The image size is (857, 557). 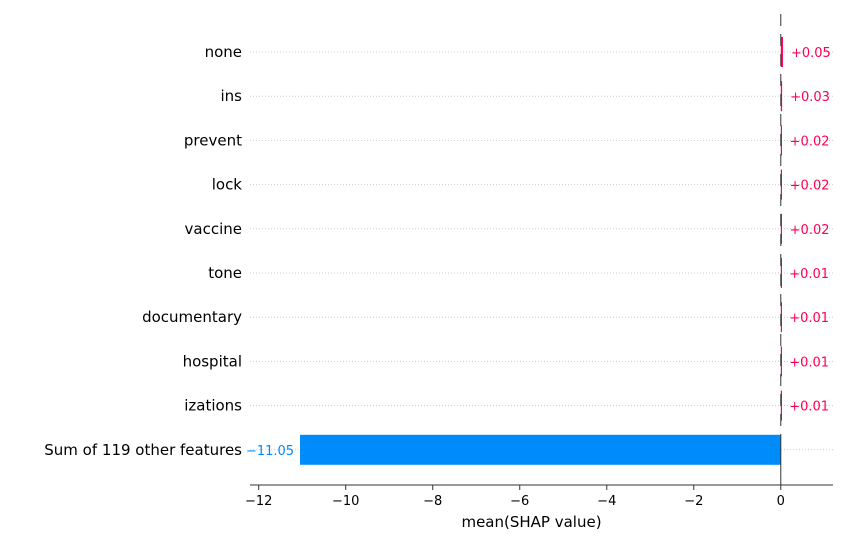 I want to click on category-label: ins, so click(x=232, y=96).